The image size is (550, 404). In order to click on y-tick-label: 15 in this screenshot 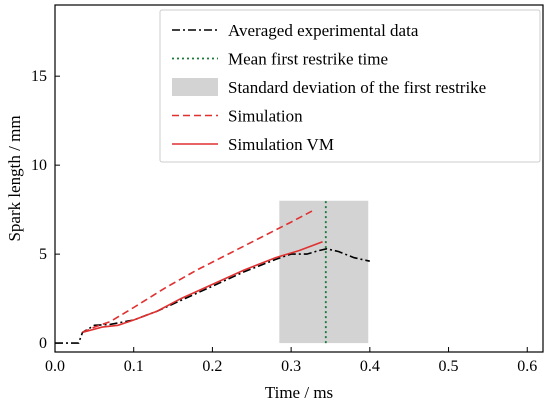, I will do `click(39, 76)`.